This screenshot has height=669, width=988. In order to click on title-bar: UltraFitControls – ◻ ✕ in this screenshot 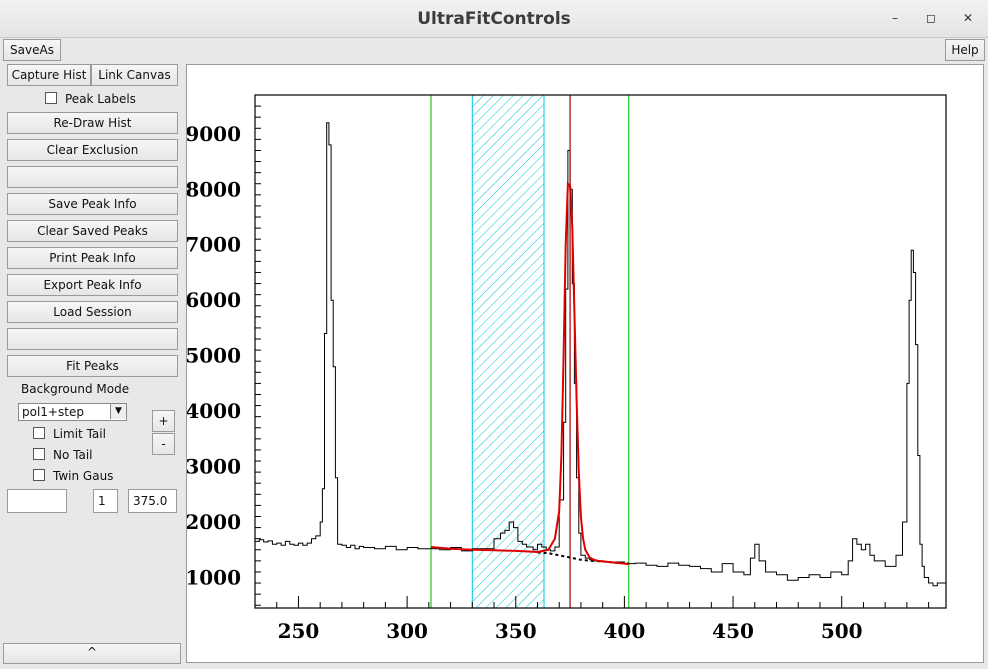, I will do `click(494, 19)`.